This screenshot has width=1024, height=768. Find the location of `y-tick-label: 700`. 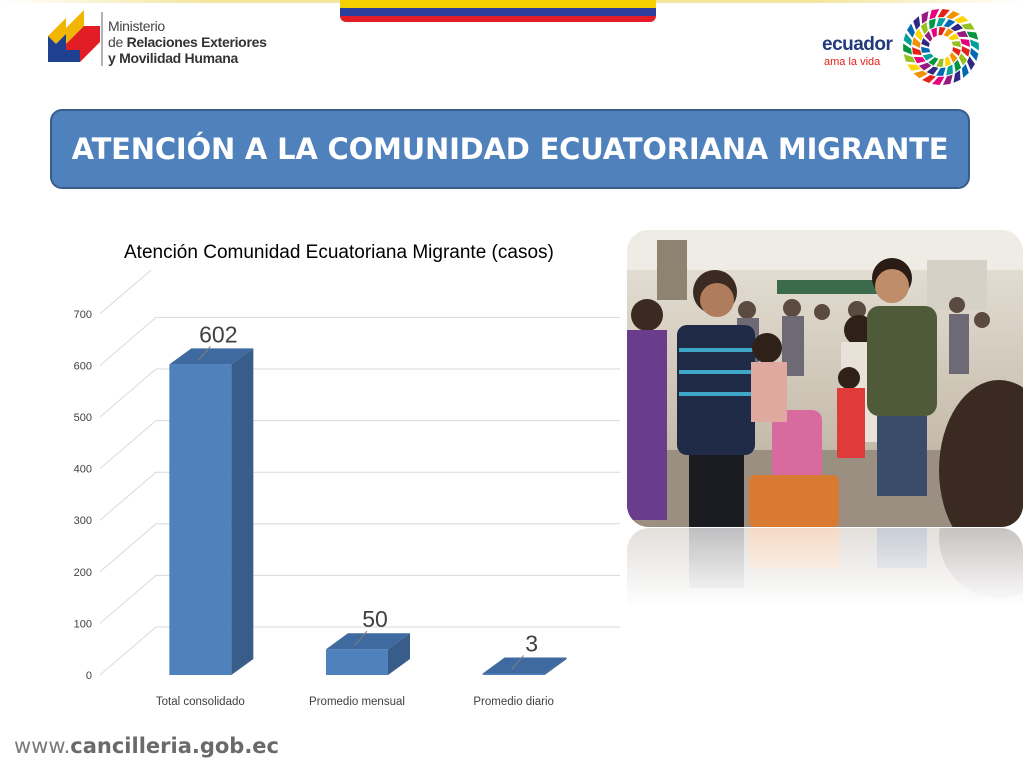

y-tick-label: 700 is located at coordinates (83, 315).